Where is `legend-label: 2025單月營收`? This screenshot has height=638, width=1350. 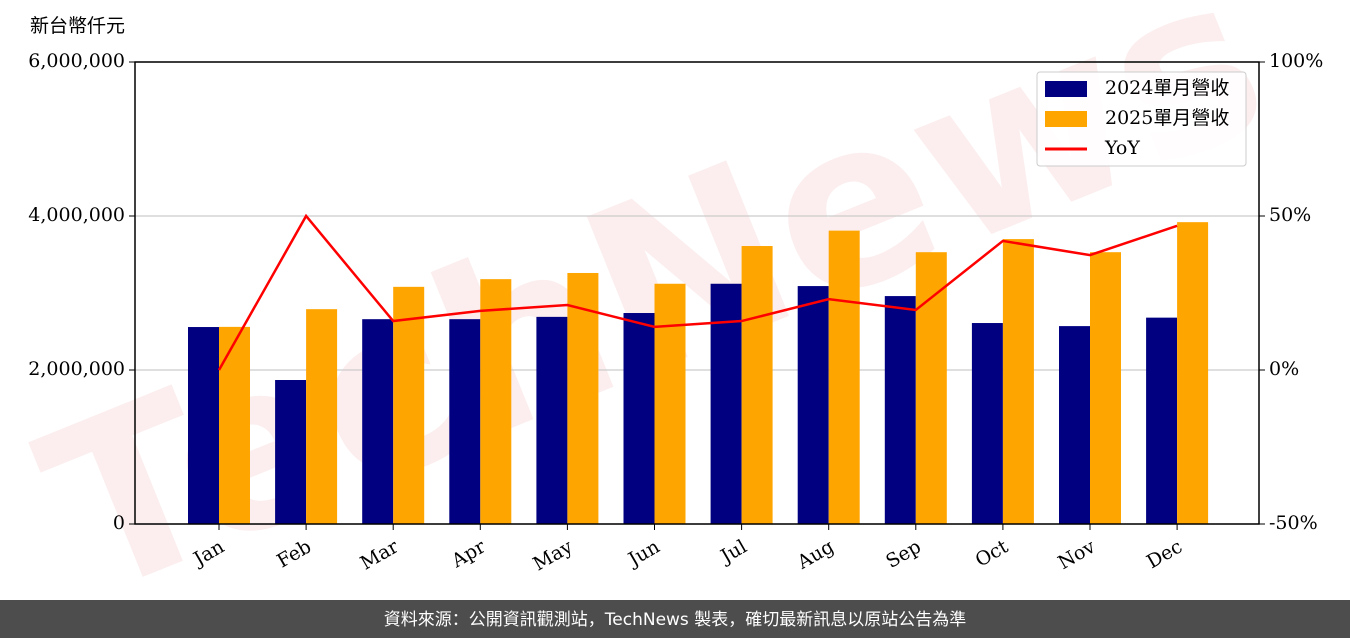 legend-label: 2025單月營收 is located at coordinates (1167, 118).